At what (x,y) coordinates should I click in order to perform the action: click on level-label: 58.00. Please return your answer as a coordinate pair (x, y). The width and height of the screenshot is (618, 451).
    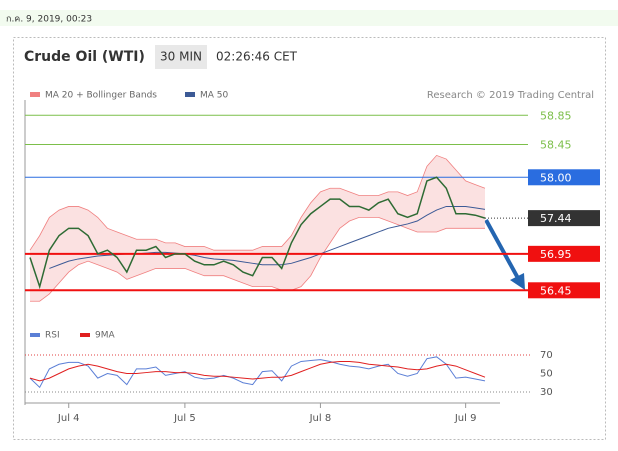
    Looking at the image, I should click on (556, 177).